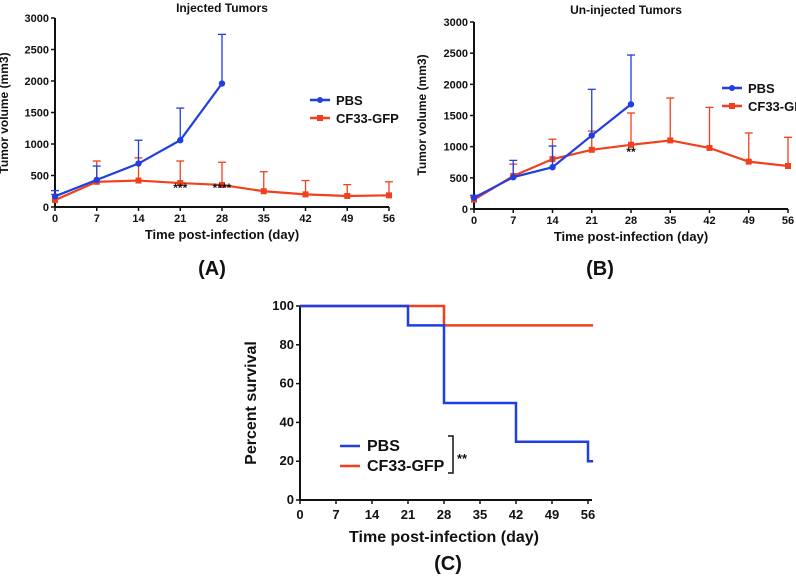 This screenshot has width=796, height=580. I want to click on significance-annotation: ****, so click(222, 188).